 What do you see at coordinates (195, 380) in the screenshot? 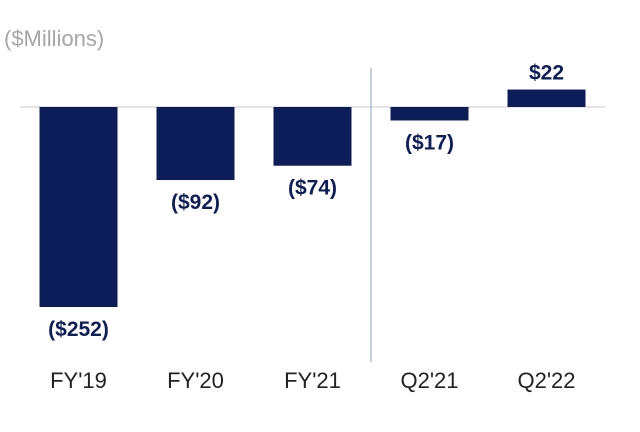
I see `x-tick-label-1: FY'20` at bounding box center [195, 380].